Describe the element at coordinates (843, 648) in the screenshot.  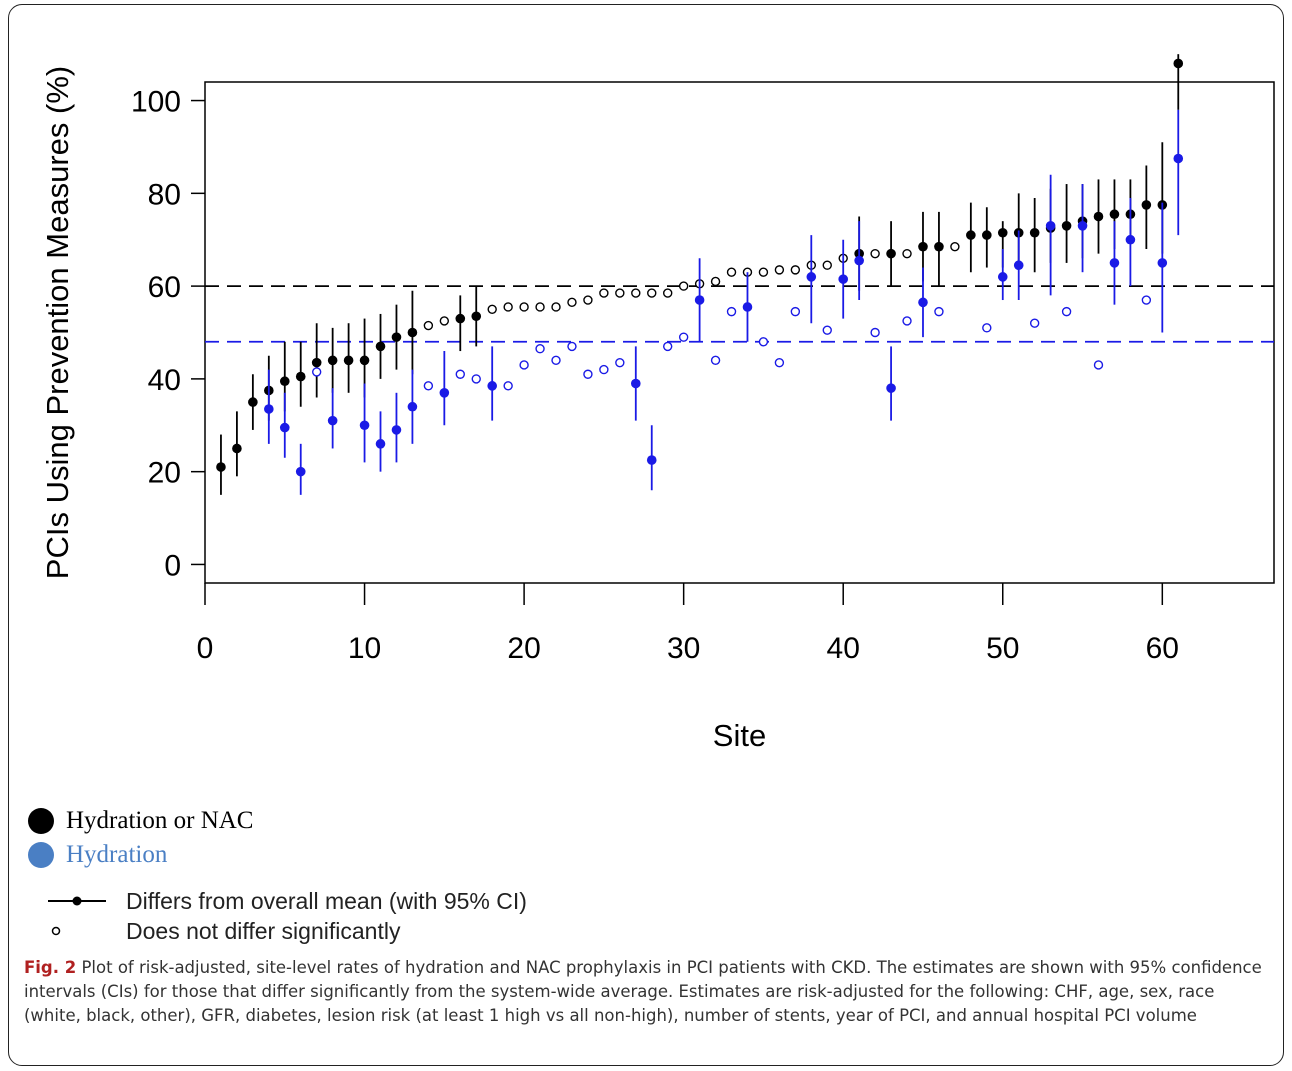
I see `x-tick-label: 40` at that location.